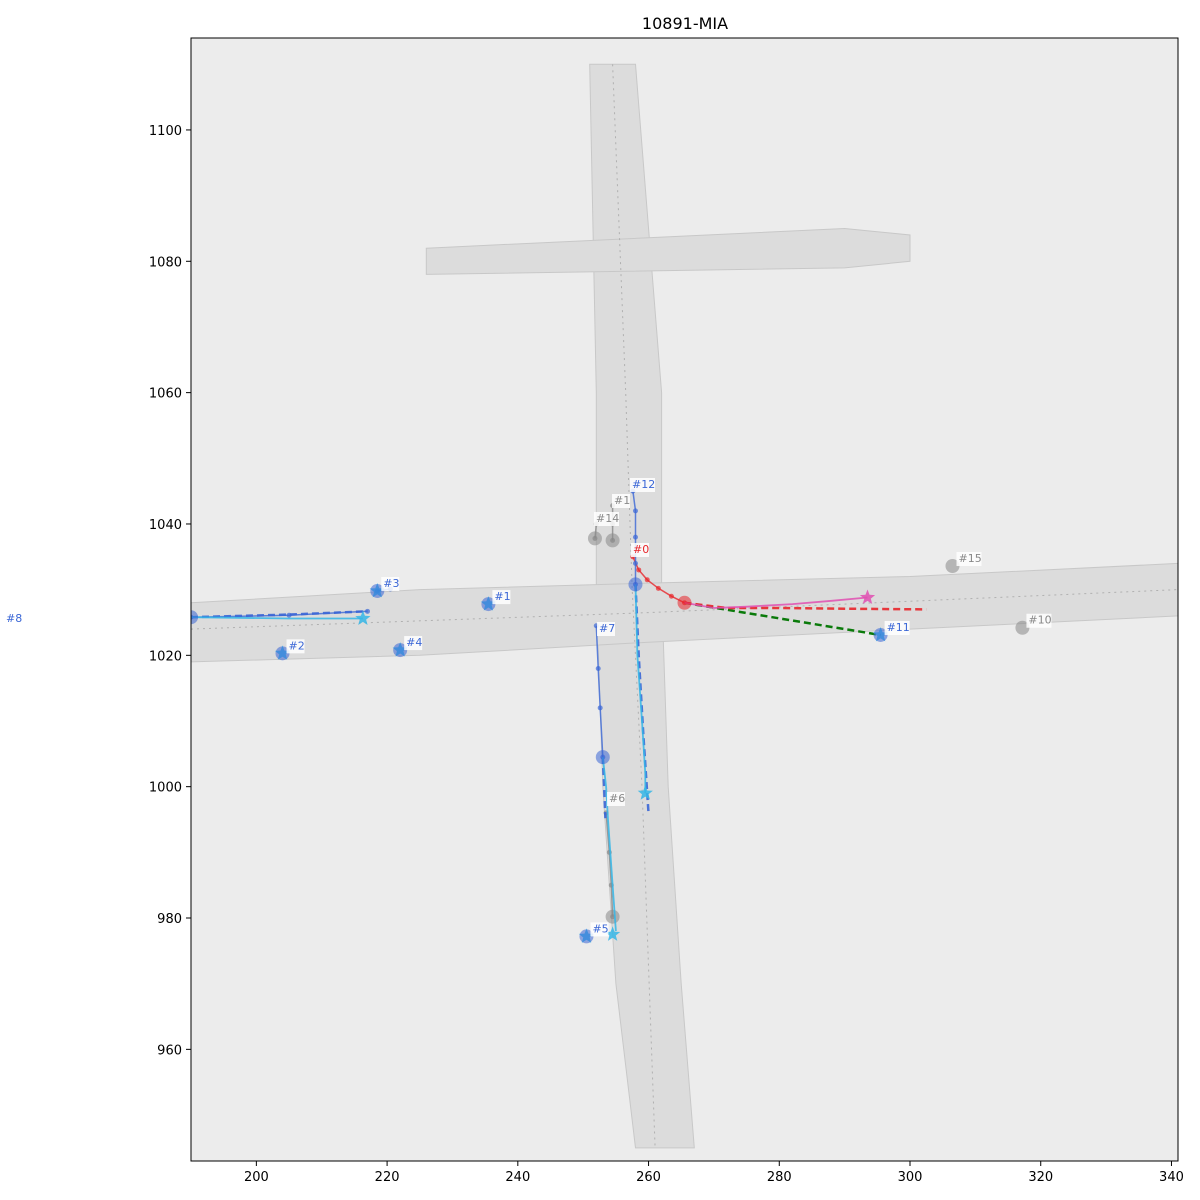  What do you see at coordinates (488, 604) in the screenshot?
I see `agent-1-current-position` at bounding box center [488, 604].